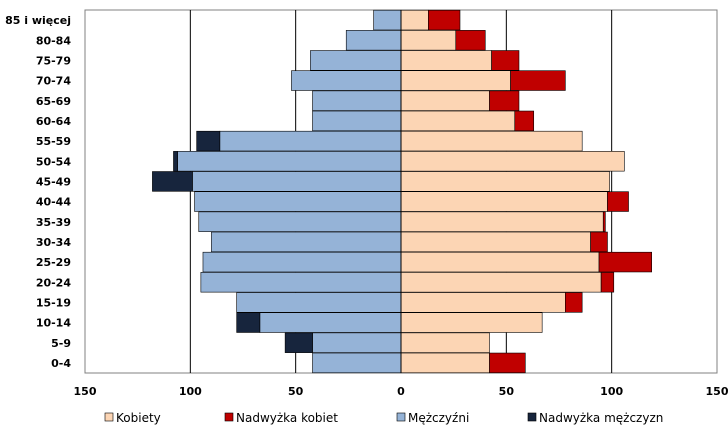 This screenshot has width=728, height=430. Describe the element at coordinates (54, 242) in the screenshot. I see `category-label: 30-34` at that location.